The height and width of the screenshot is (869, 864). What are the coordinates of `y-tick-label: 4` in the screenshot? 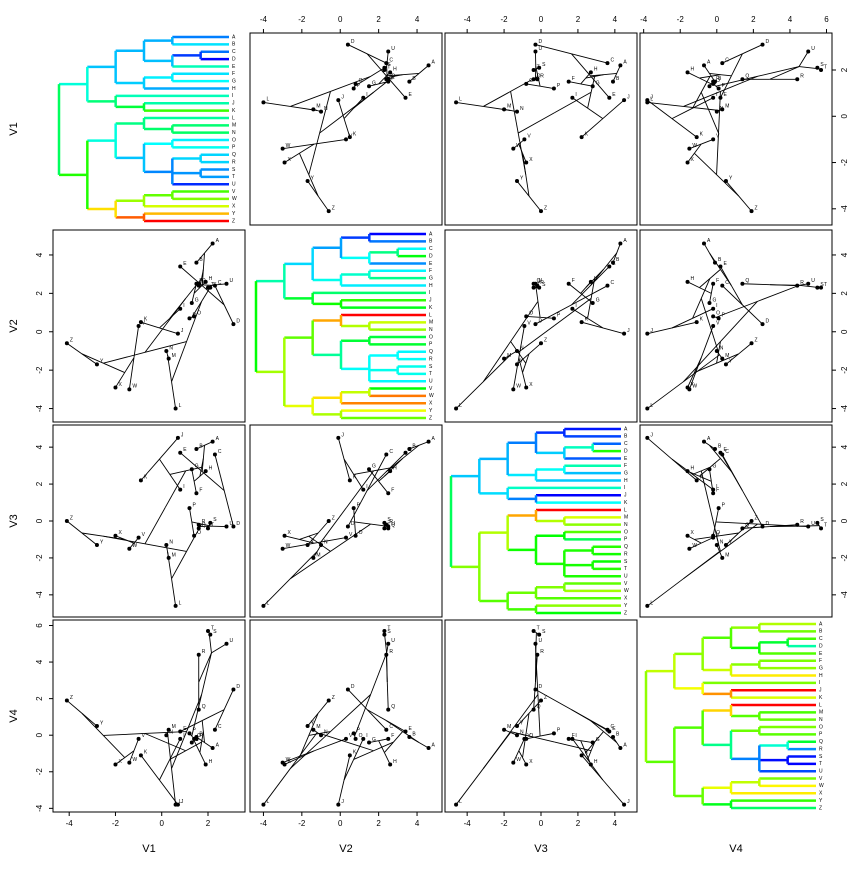 It's located at (844, 446).